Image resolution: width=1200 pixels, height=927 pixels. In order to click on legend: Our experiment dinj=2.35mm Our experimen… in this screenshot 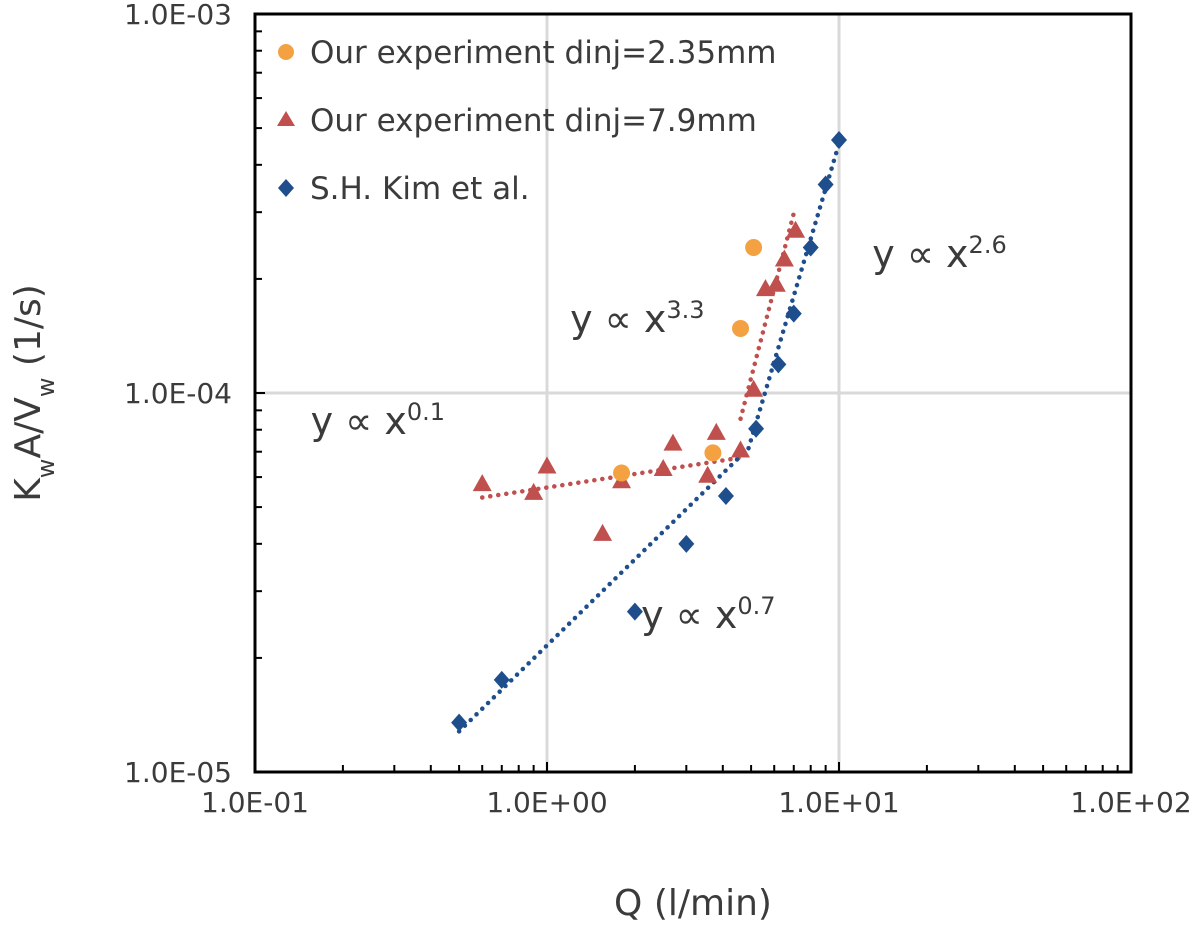, I will do `click(527, 121)`.